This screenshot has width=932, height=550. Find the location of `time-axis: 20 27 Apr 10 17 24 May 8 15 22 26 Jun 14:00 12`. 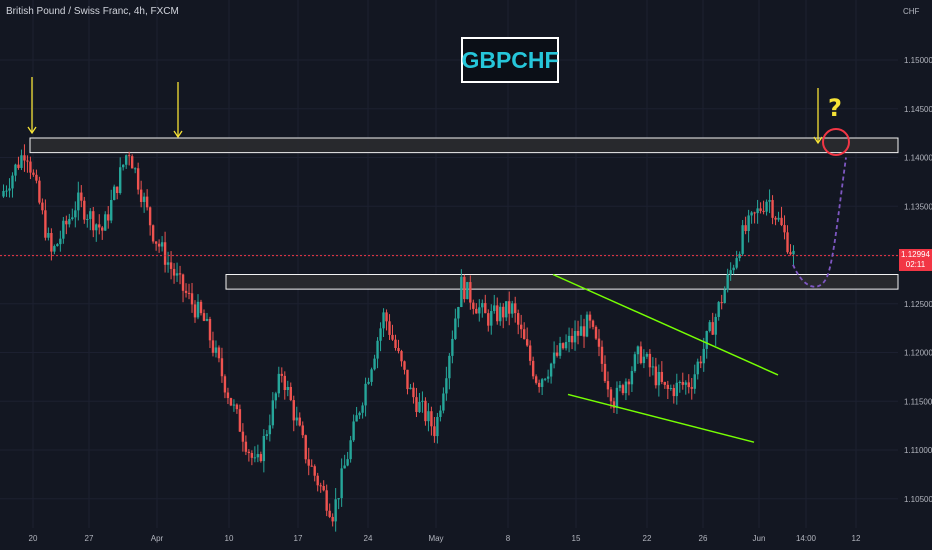

time-axis: 20 27 Apr 10 17 24 May 8 15 22 26 Jun 14:00 12 is located at coordinates (445, 538).